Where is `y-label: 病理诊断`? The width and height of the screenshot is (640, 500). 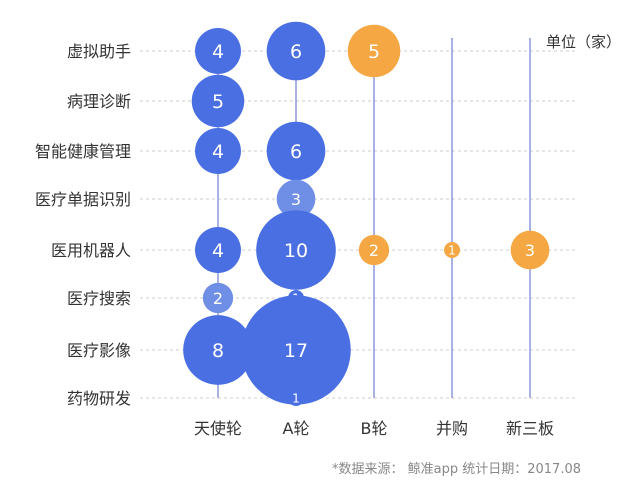
y-label: 病理诊断 is located at coordinates (99, 101).